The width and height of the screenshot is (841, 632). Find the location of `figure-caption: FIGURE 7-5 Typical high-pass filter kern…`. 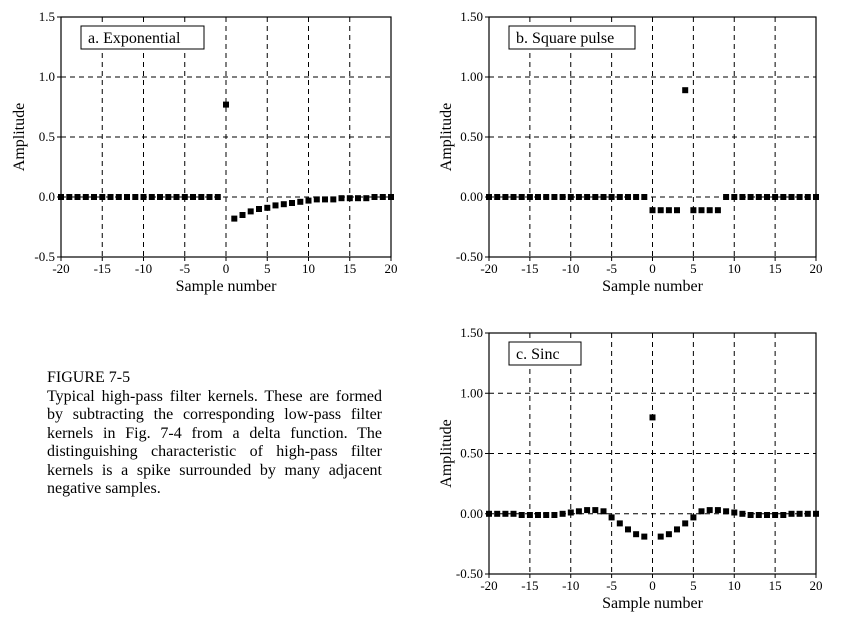

figure-caption: FIGURE 7-5 Typical high-pass filter kern… is located at coordinates (214, 434).